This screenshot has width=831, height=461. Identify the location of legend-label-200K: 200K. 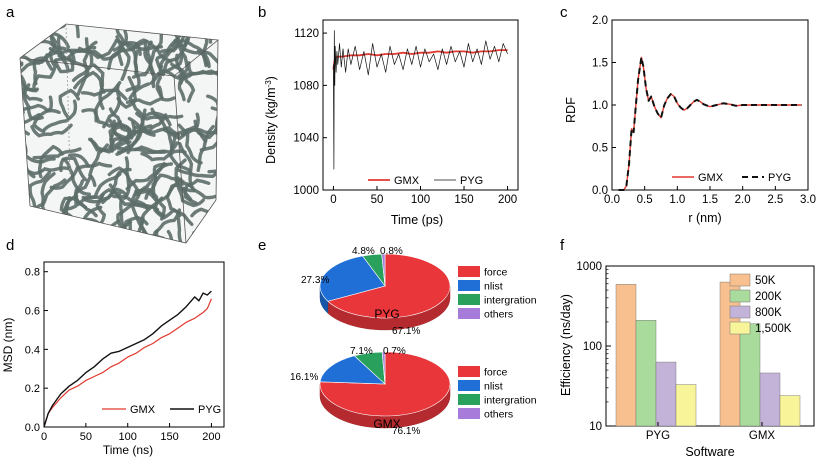
(768, 297).